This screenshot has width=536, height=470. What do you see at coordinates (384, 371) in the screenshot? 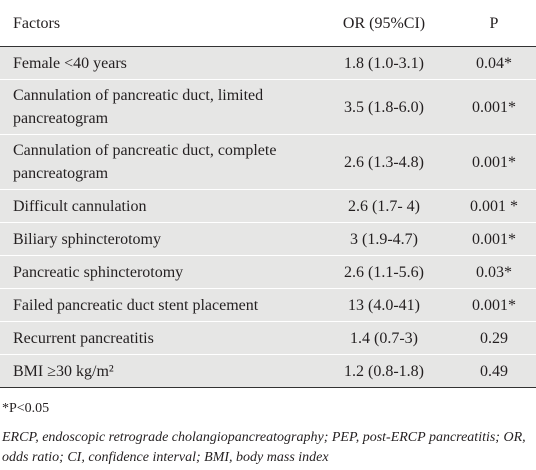
I see `odds-ratio-cell: 1.2 (0.8-1.8)` at bounding box center [384, 371].